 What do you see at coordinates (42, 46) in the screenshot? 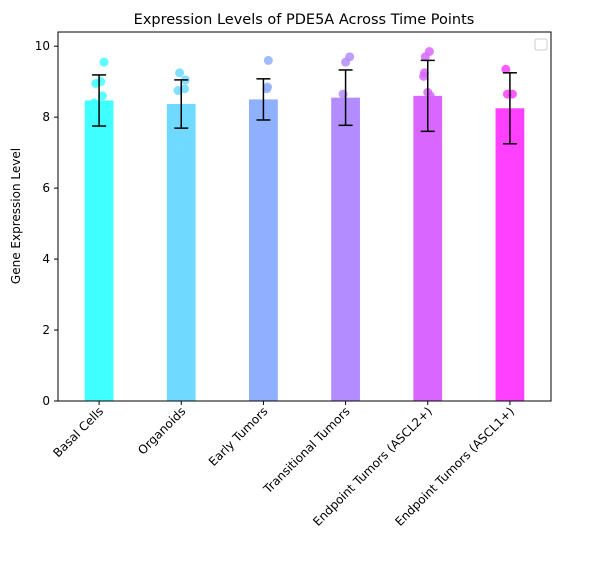
I see `y-tick-label-5: 10` at bounding box center [42, 46].